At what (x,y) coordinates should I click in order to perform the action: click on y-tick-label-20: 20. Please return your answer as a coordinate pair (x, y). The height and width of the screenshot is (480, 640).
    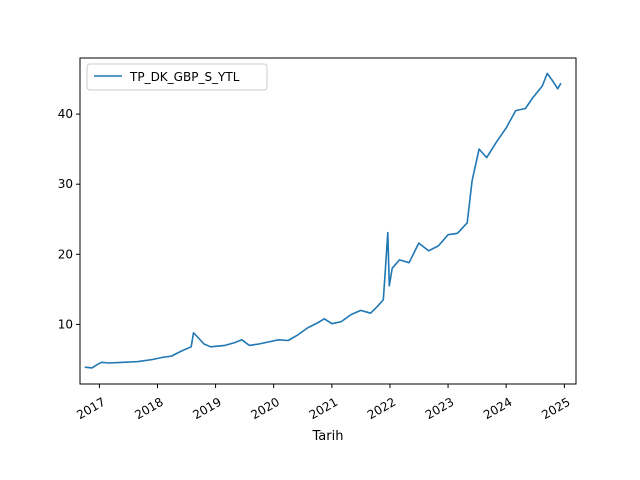
    Looking at the image, I should click on (65, 254).